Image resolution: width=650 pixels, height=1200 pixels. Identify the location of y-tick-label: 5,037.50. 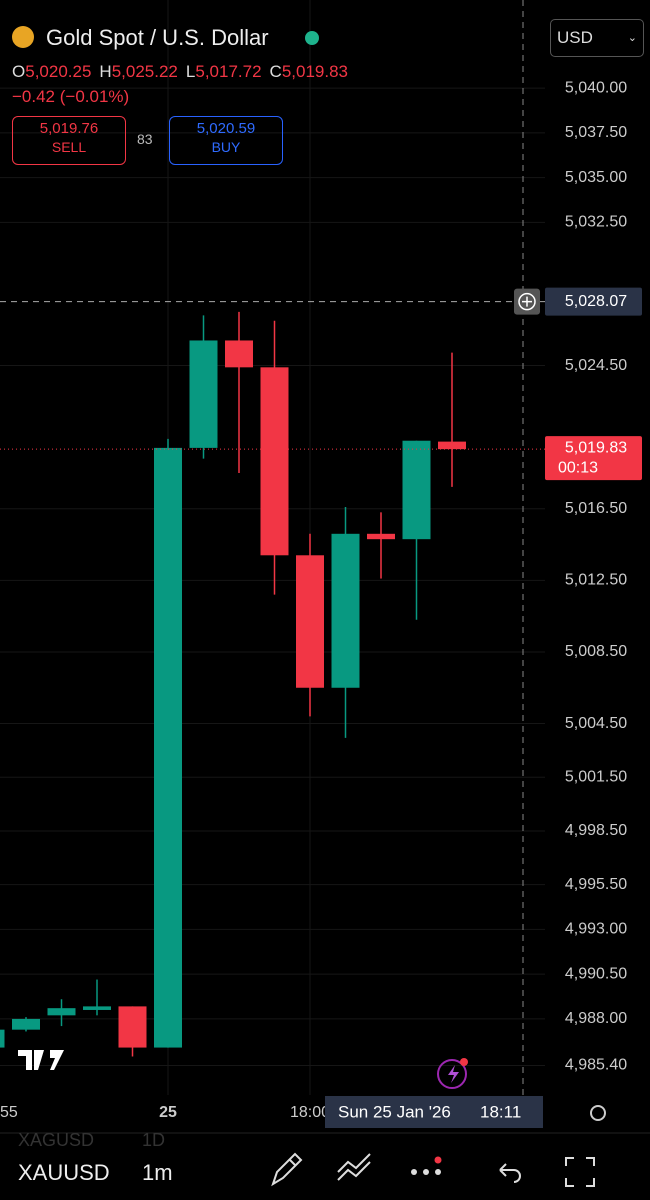
(596, 132).